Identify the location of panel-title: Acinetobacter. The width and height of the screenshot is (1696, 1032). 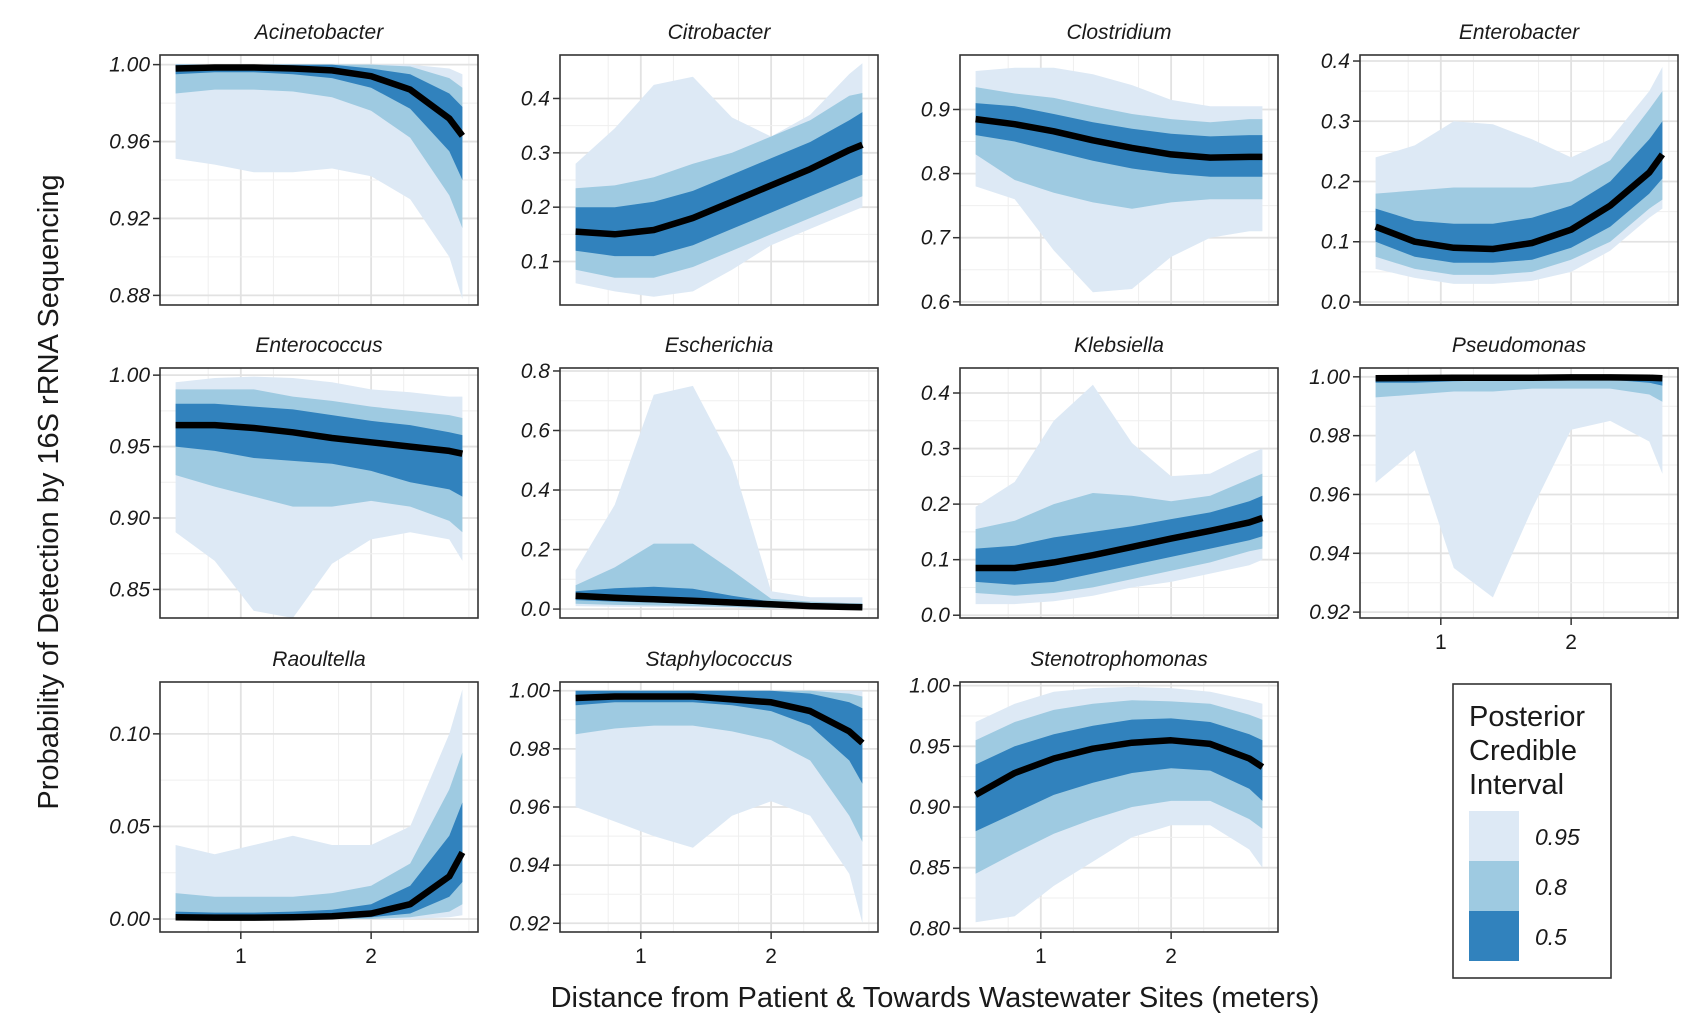
(318, 32).